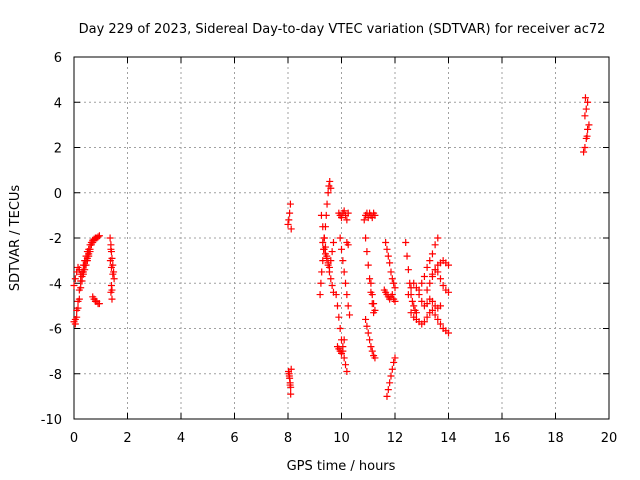  What do you see at coordinates (288, 438) in the screenshot?
I see `x-tick-label: 8` at bounding box center [288, 438].